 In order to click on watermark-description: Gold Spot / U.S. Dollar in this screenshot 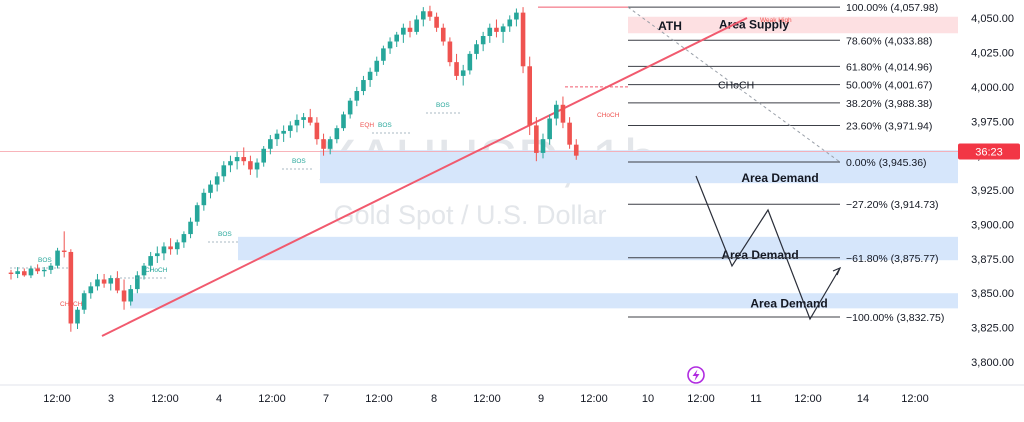, I will do `click(469, 215)`.